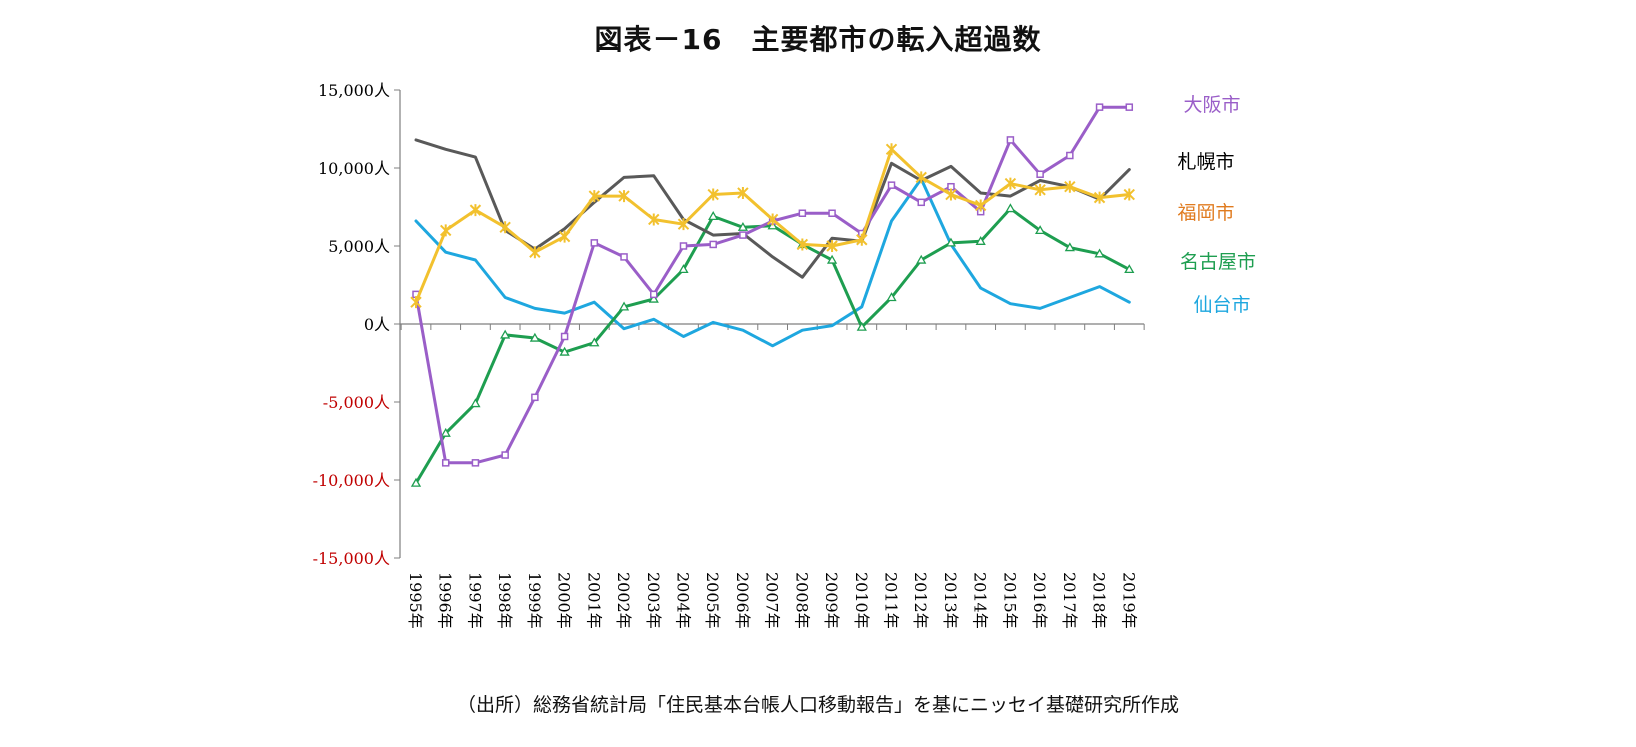 This screenshot has height=747, width=1636. Describe the element at coordinates (653, 600) in the screenshot. I see `x-tick-label: 2003年` at that location.